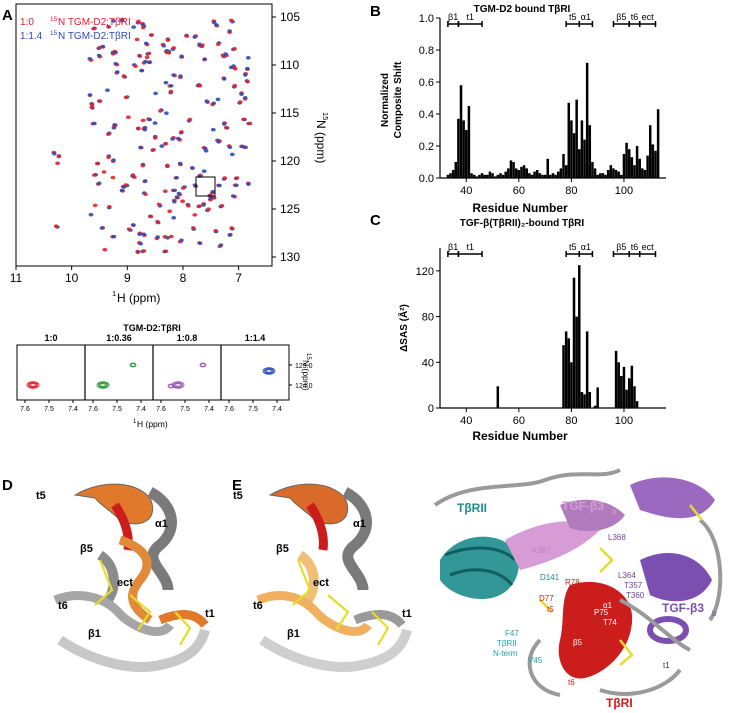  Describe the element at coordinates (162, 539) in the screenshot. I see `ribbon-alpha1` at that location.